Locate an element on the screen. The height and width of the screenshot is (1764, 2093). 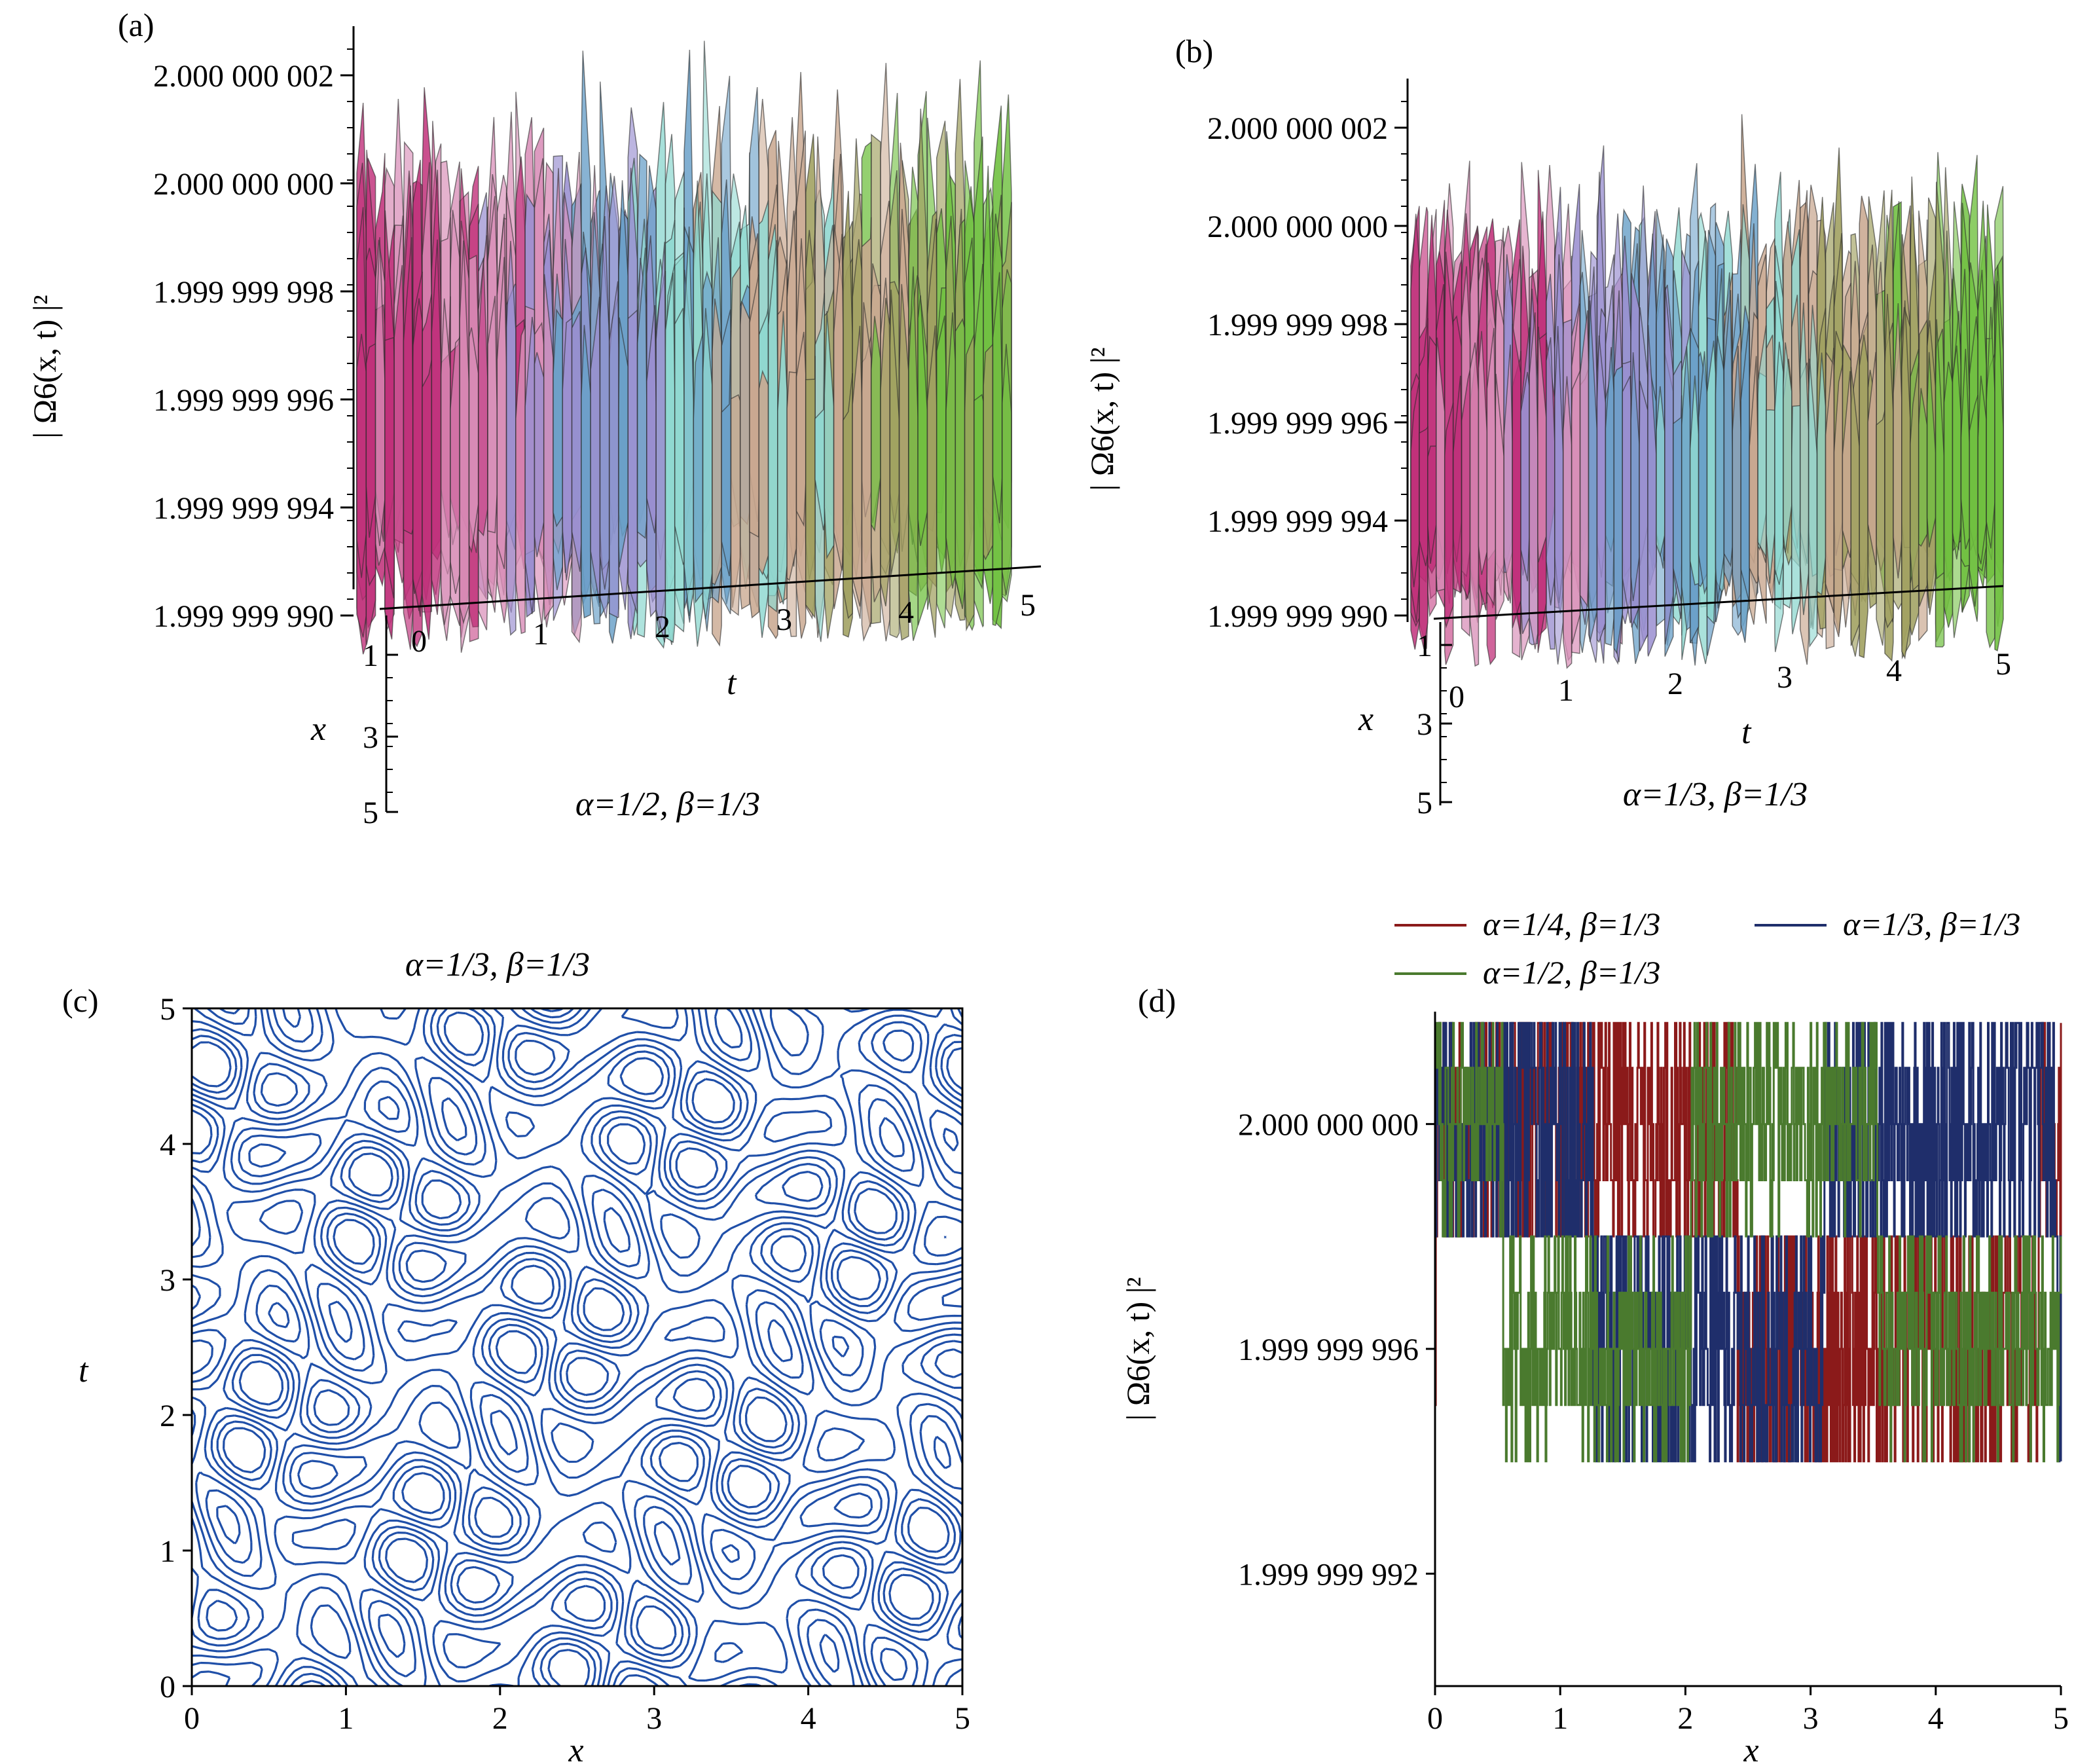
contour-lines is located at coordinates (577, 1347).